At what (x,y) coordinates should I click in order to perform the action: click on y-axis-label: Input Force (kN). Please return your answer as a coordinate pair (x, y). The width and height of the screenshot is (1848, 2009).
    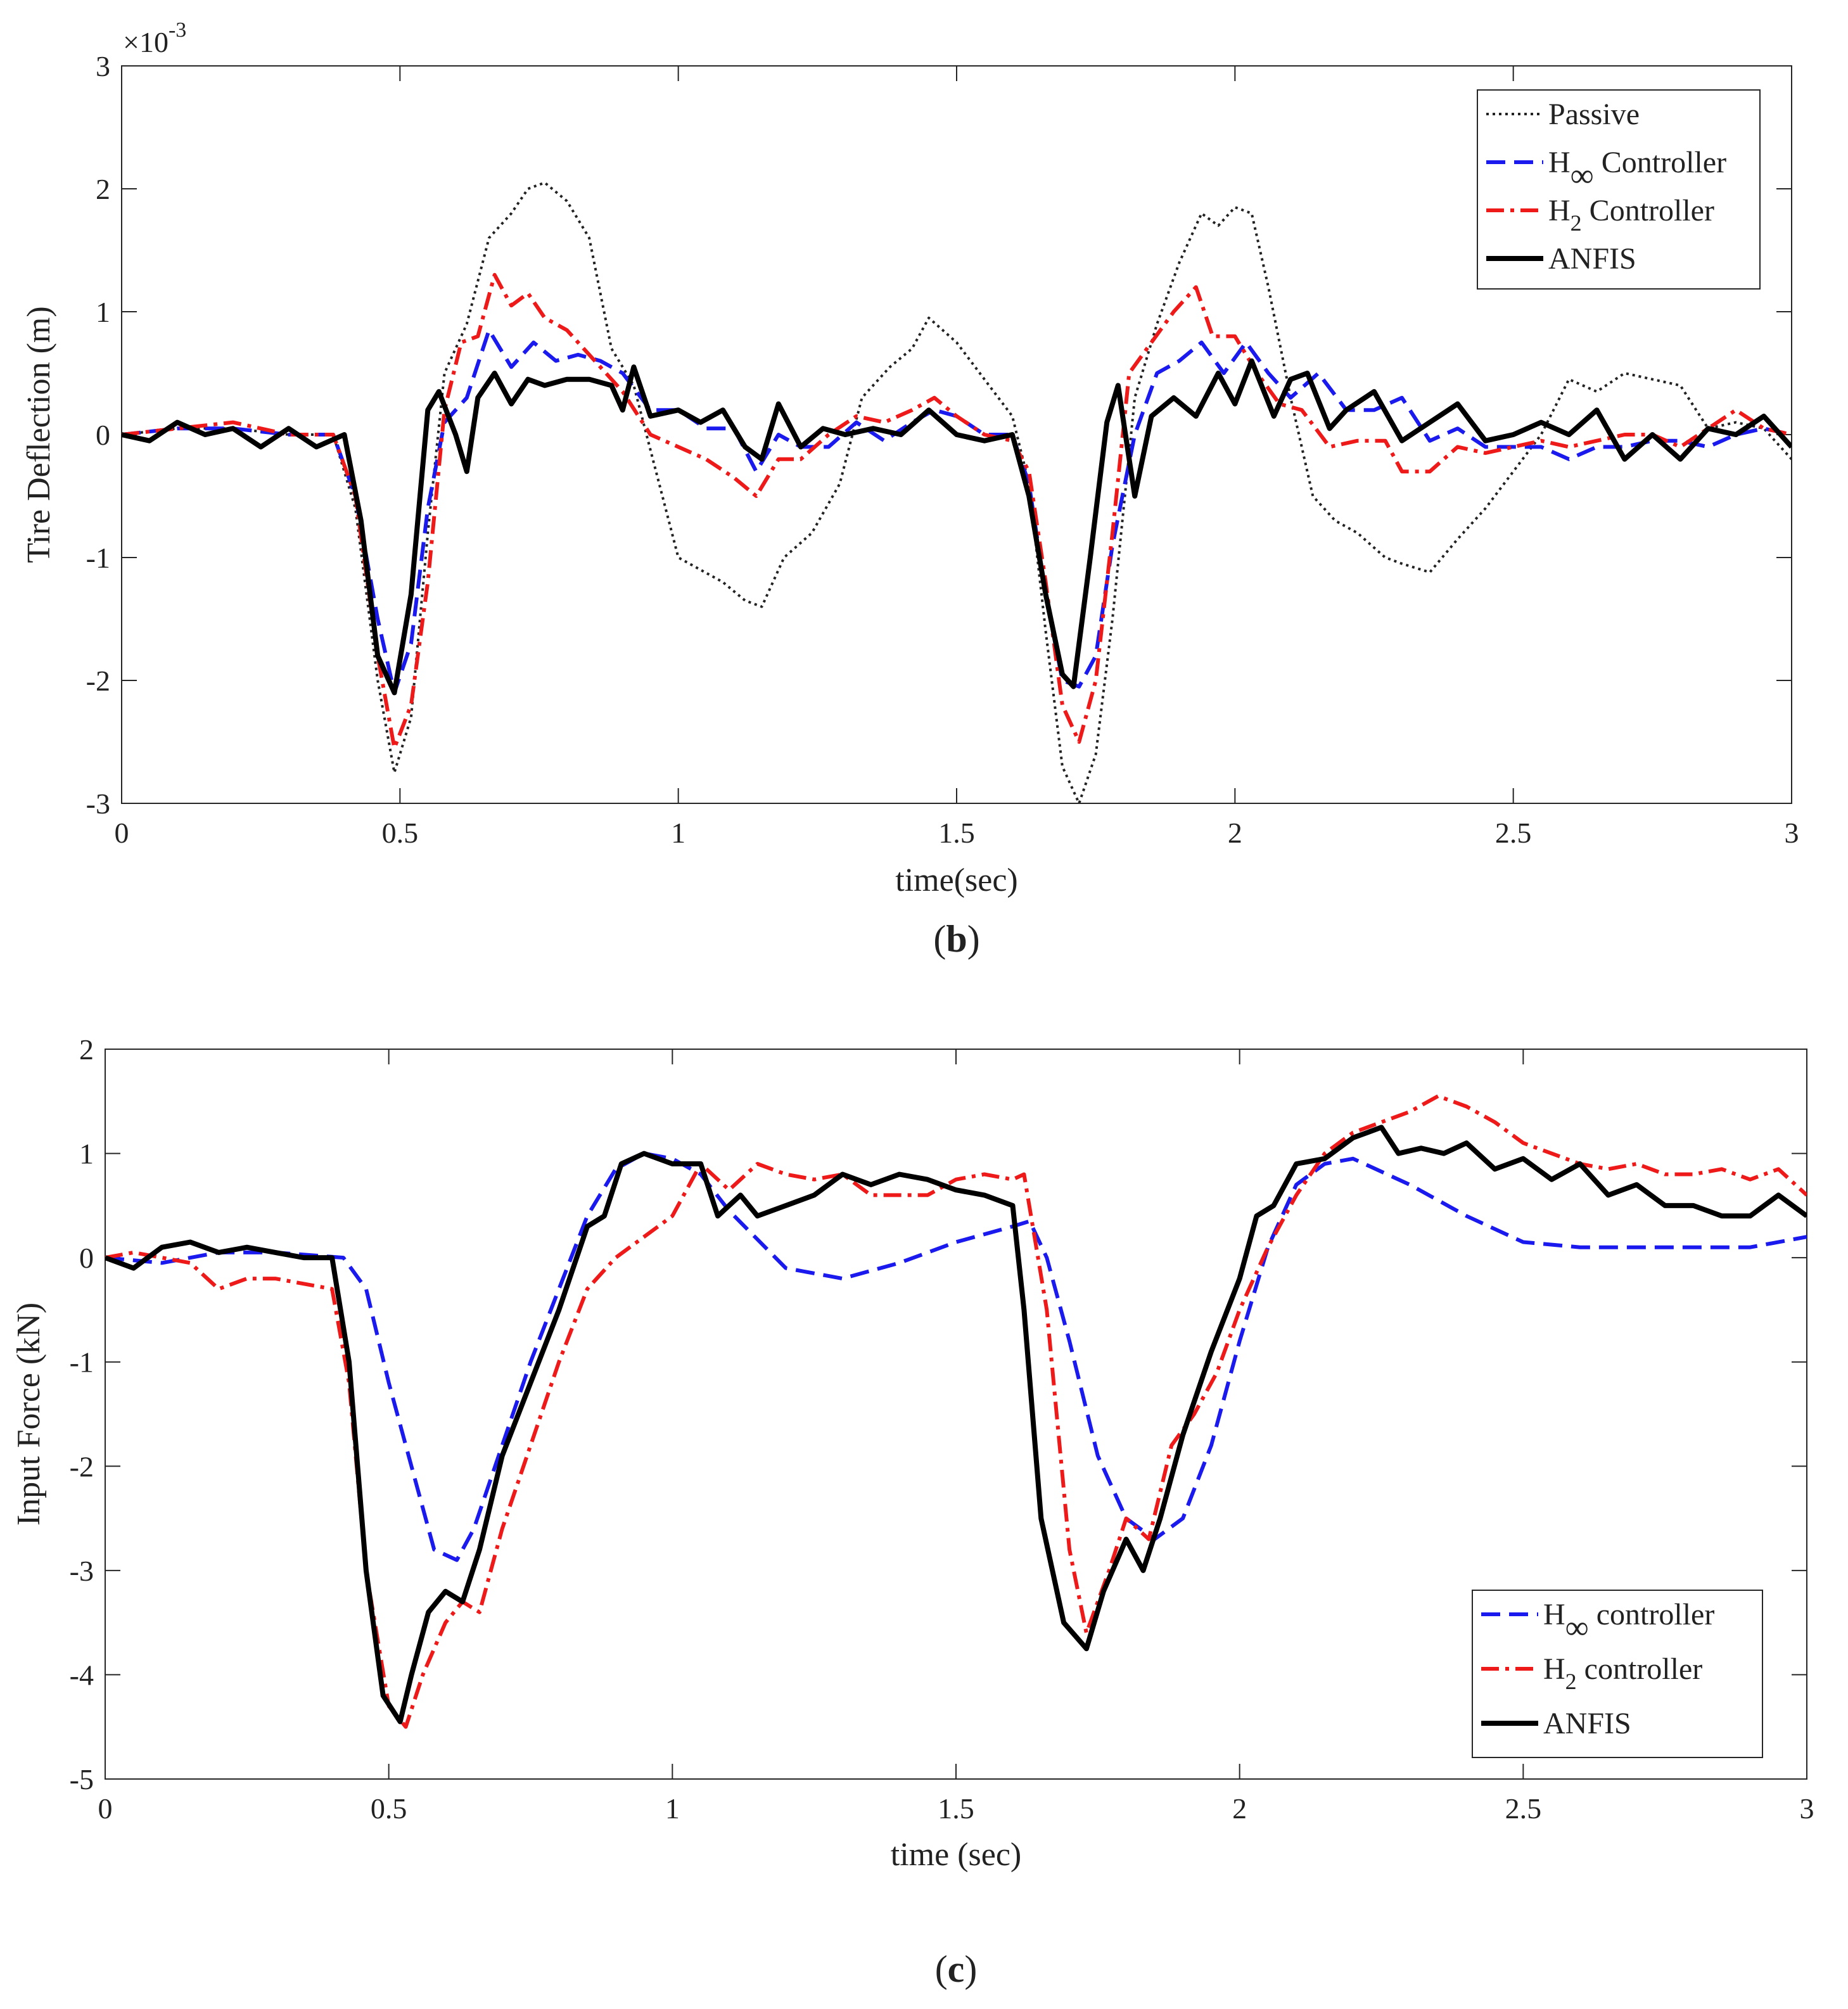
    Looking at the image, I should click on (29, 1414).